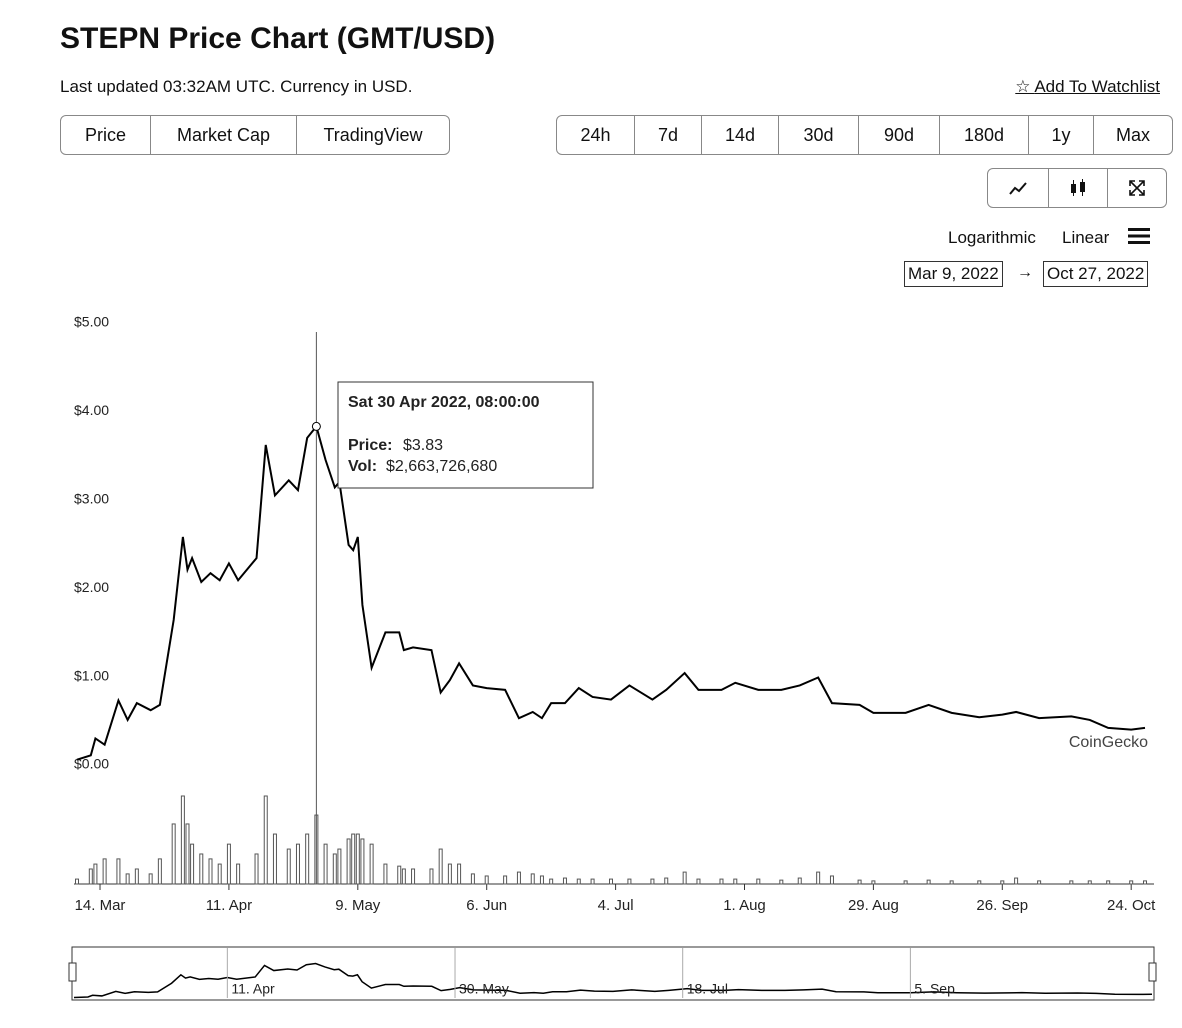  What do you see at coordinates (1087, 87) in the screenshot?
I see `watchlist-link: ☆ Add To Watchlist` at bounding box center [1087, 87].